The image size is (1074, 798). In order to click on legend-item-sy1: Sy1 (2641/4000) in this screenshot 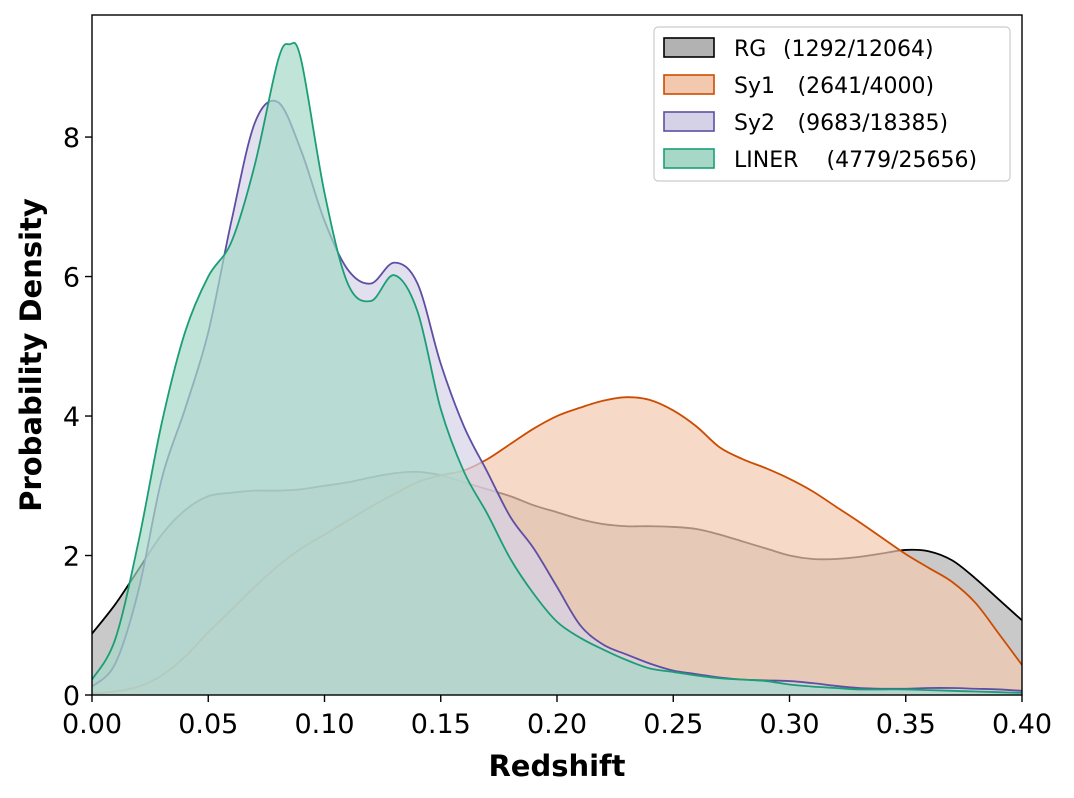, I will do `click(799, 86)`.